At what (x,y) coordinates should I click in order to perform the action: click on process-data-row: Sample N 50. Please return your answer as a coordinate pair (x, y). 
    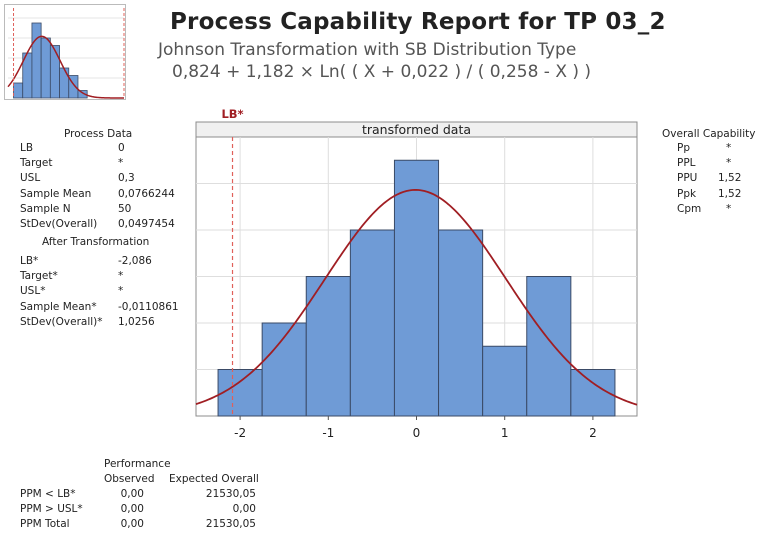
    Looking at the image, I should click on (100, 209).